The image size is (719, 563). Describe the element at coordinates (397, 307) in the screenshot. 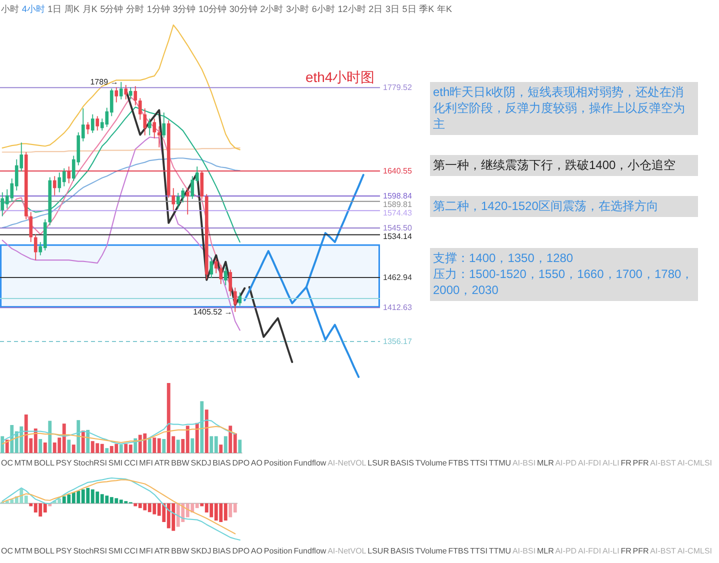

I see `ref-label: 1412.63` at that location.